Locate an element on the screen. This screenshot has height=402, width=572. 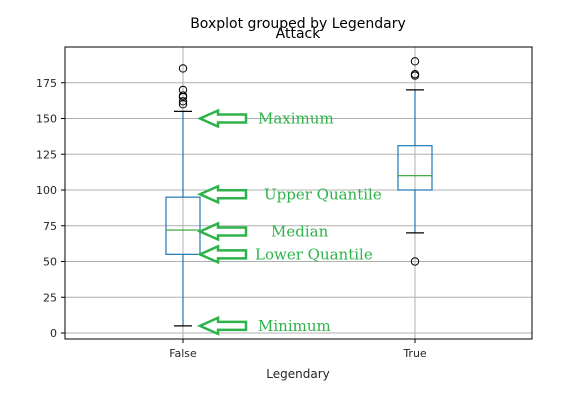
y-tick-label: 175 is located at coordinates (46, 83).